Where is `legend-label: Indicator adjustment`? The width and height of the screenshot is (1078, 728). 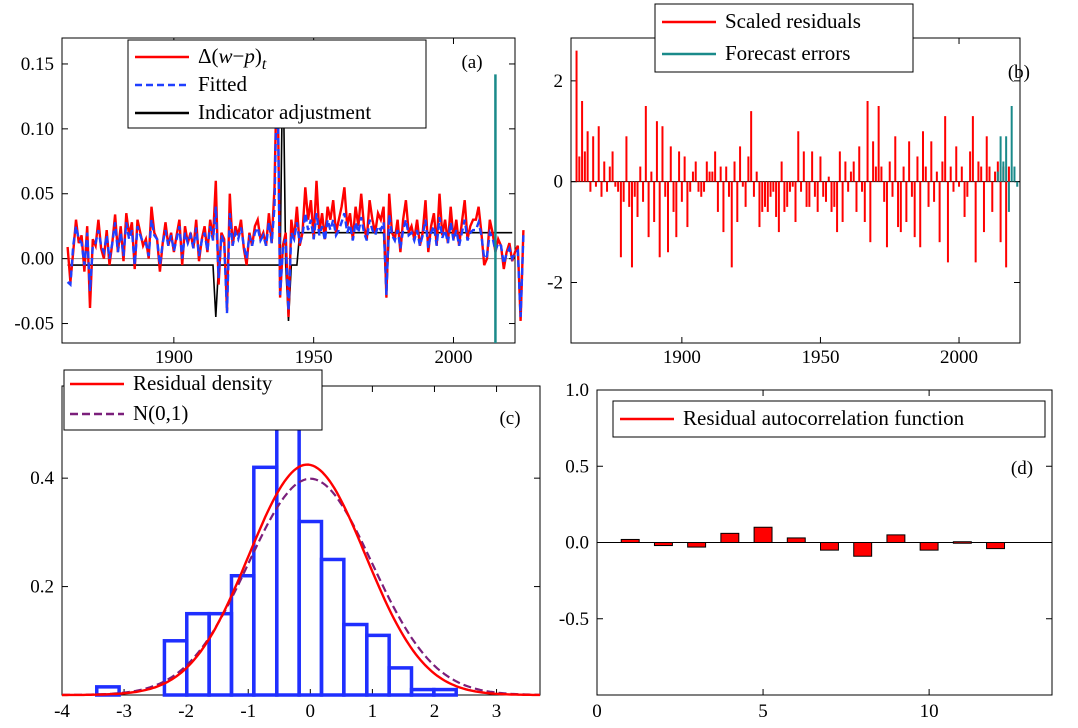 legend-label: Indicator adjustment is located at coordinates (284, 112).